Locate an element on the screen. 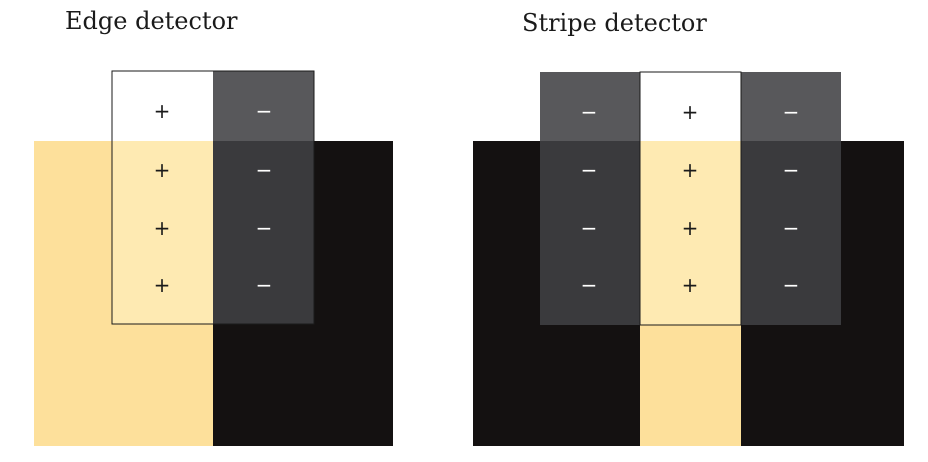  stripe-kernel-left-top-cell is located at coordinates (590, 106).